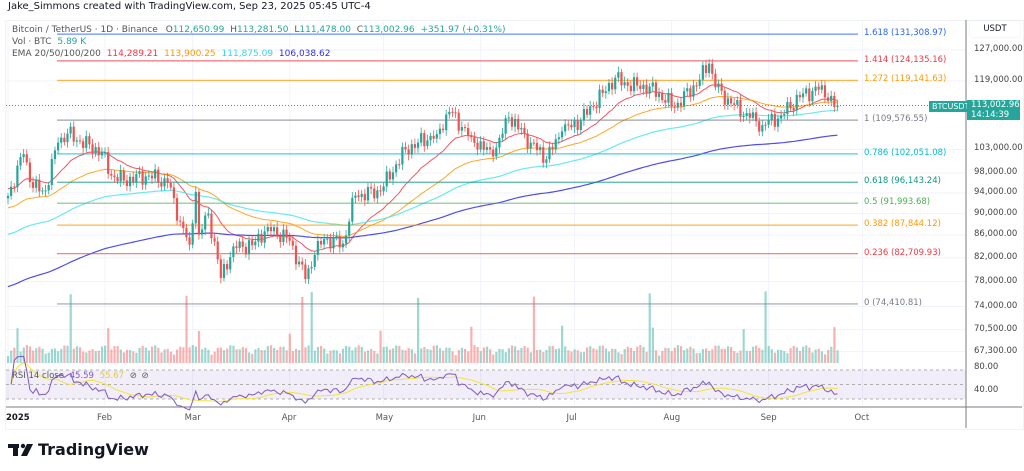 This screenshot has width=1024, height=471. Describe the element at coordinates (78, 449) in the screenshot. I see `tradingview-logo: TradingView` at that location.